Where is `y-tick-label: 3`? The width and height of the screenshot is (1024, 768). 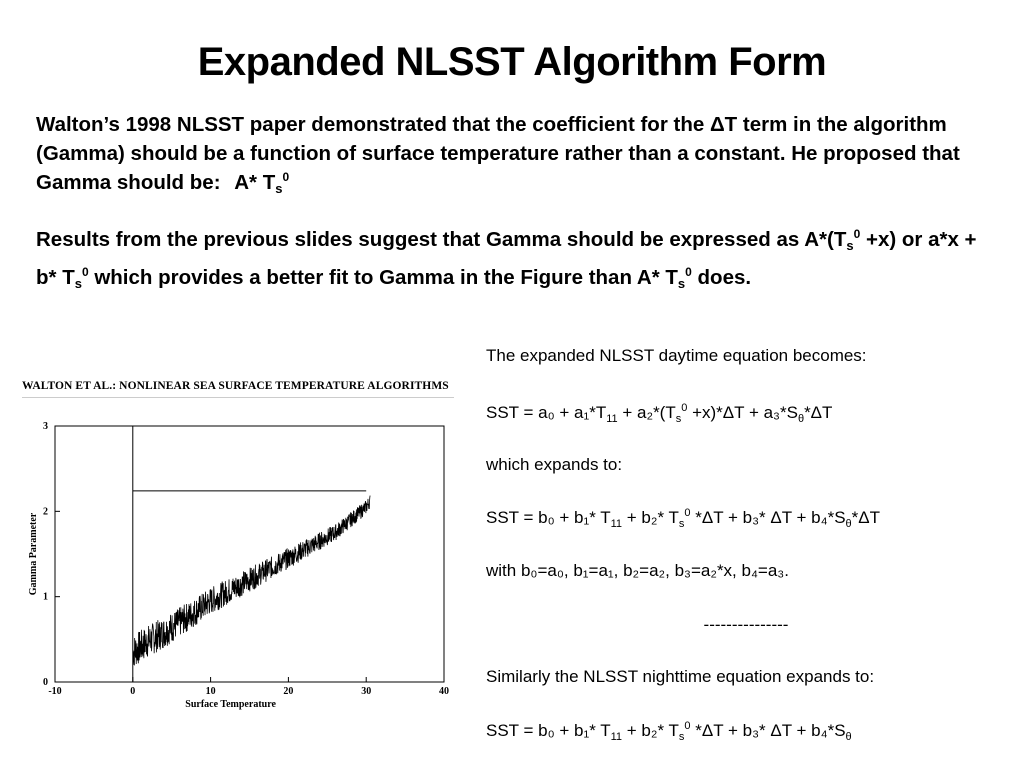
y-tick-label: 3 is located at coordinates (45, 426).